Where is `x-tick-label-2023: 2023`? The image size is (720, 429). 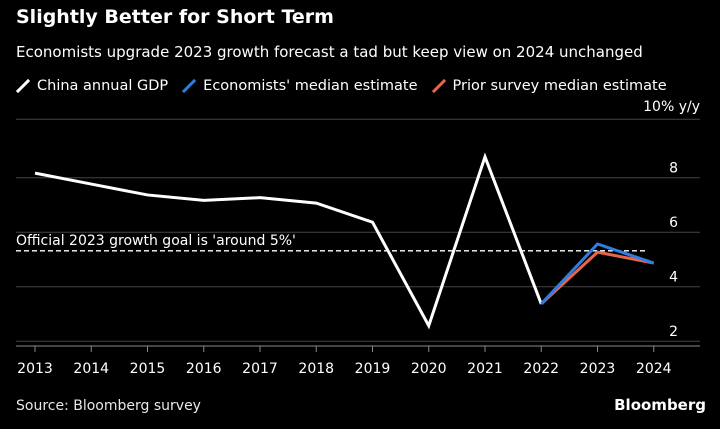
x-tick-label-2023: 2023 is located at coordinates (598, 369).